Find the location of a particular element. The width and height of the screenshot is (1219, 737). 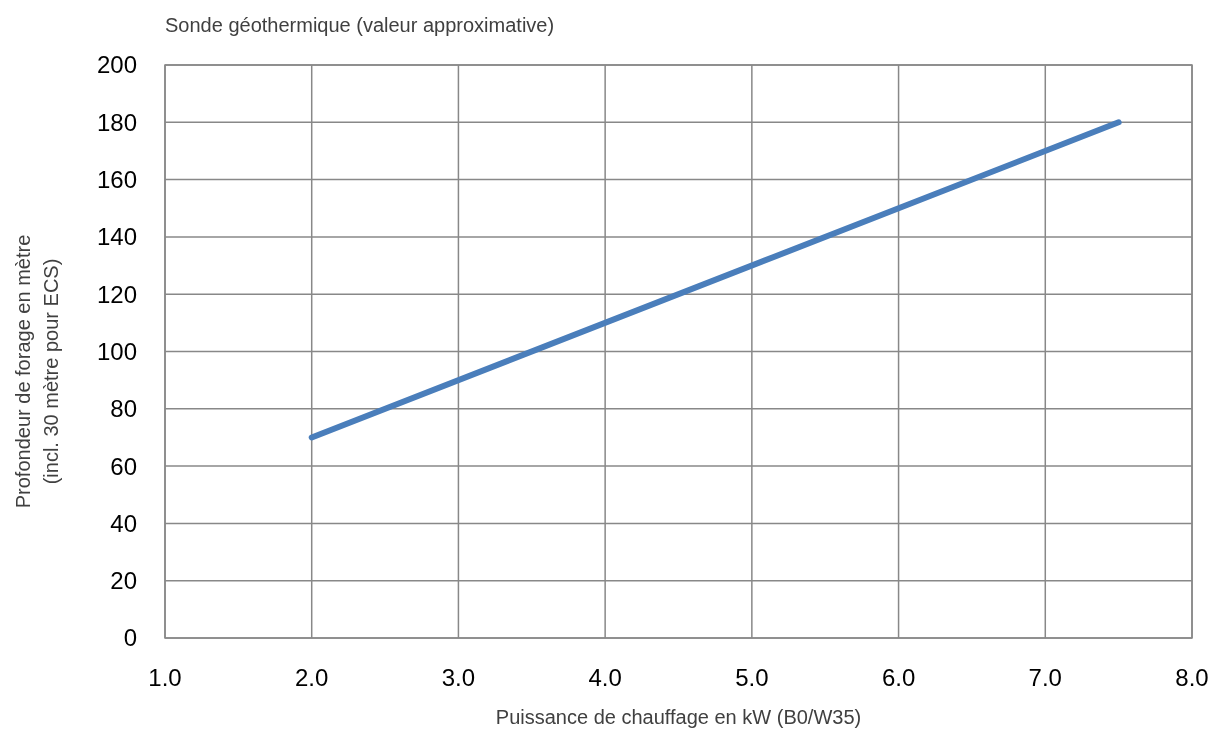

y-tick-label: 120 is located at coordinates (116, 294).